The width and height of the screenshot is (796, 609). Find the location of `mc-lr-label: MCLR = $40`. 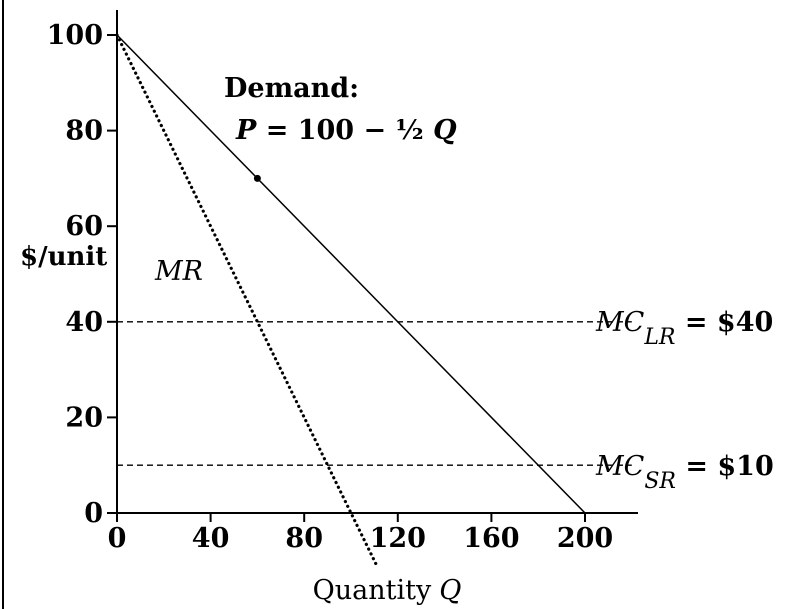

mc-lr-label: MCLR = $40 is located at coordinates (684, 328).